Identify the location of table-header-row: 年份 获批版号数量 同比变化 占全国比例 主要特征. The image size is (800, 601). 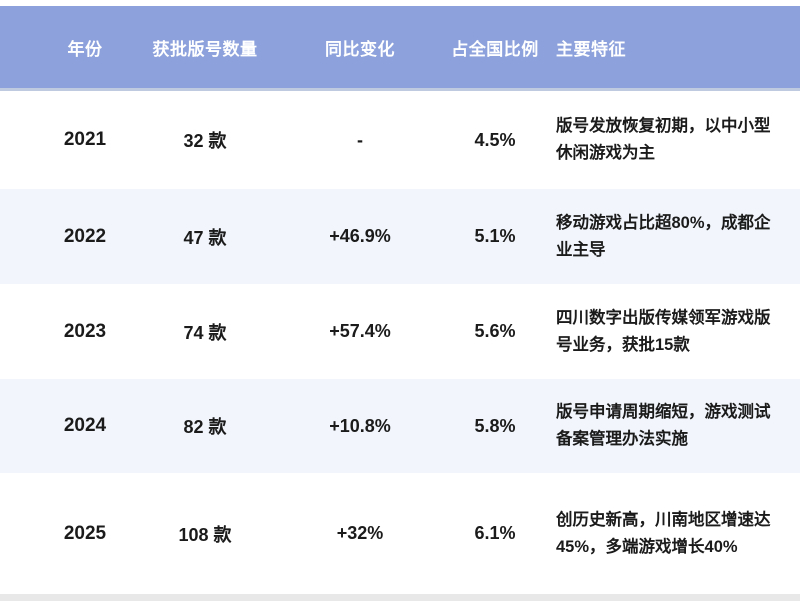
(400, 48).